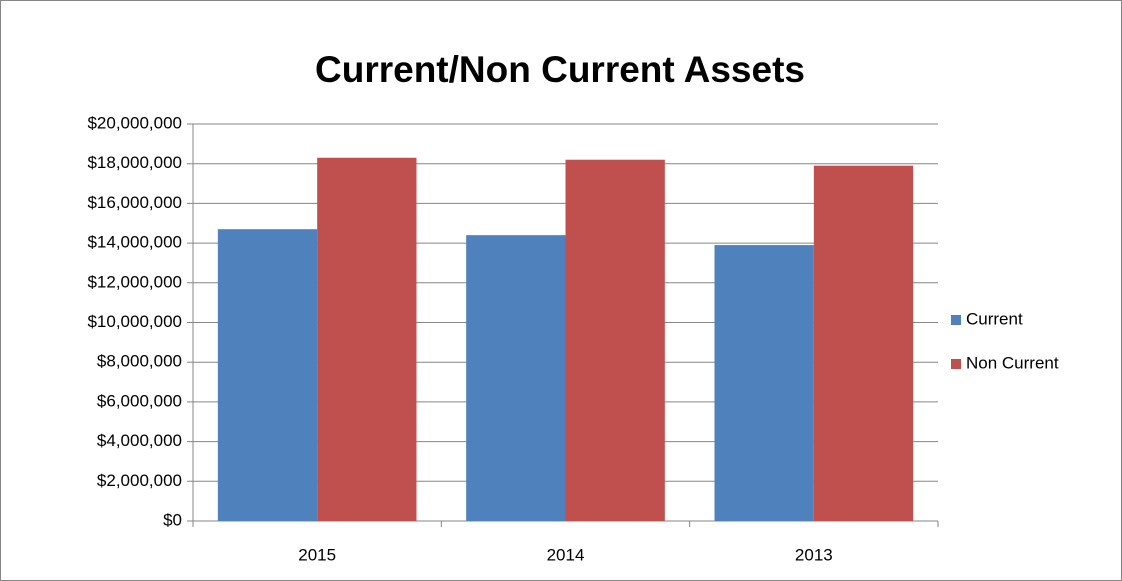  What do you see at coordinates (139, 480) in the screenshot?
I see `y-tick-label: $2,000,000` at bounding box center [139, 480].